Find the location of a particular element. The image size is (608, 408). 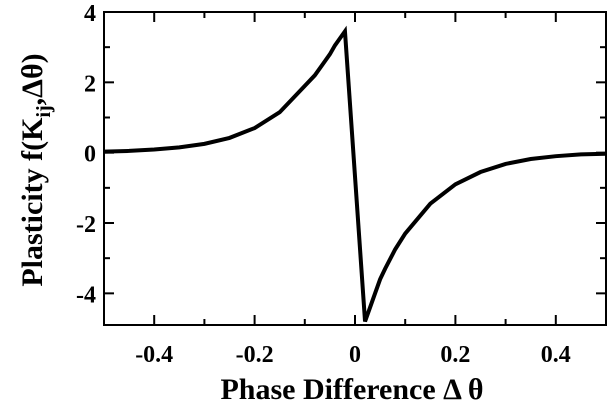

x-axis-title: Phase Difference Δ θ is located at coordinates (351, 389).